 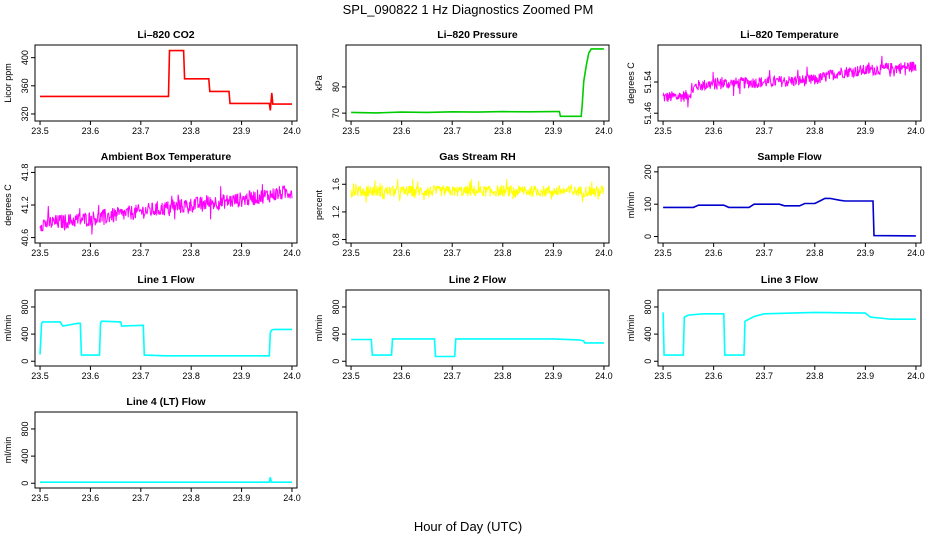 I want to click on y-tick-label: 1.6, so click(x=336, y=184).